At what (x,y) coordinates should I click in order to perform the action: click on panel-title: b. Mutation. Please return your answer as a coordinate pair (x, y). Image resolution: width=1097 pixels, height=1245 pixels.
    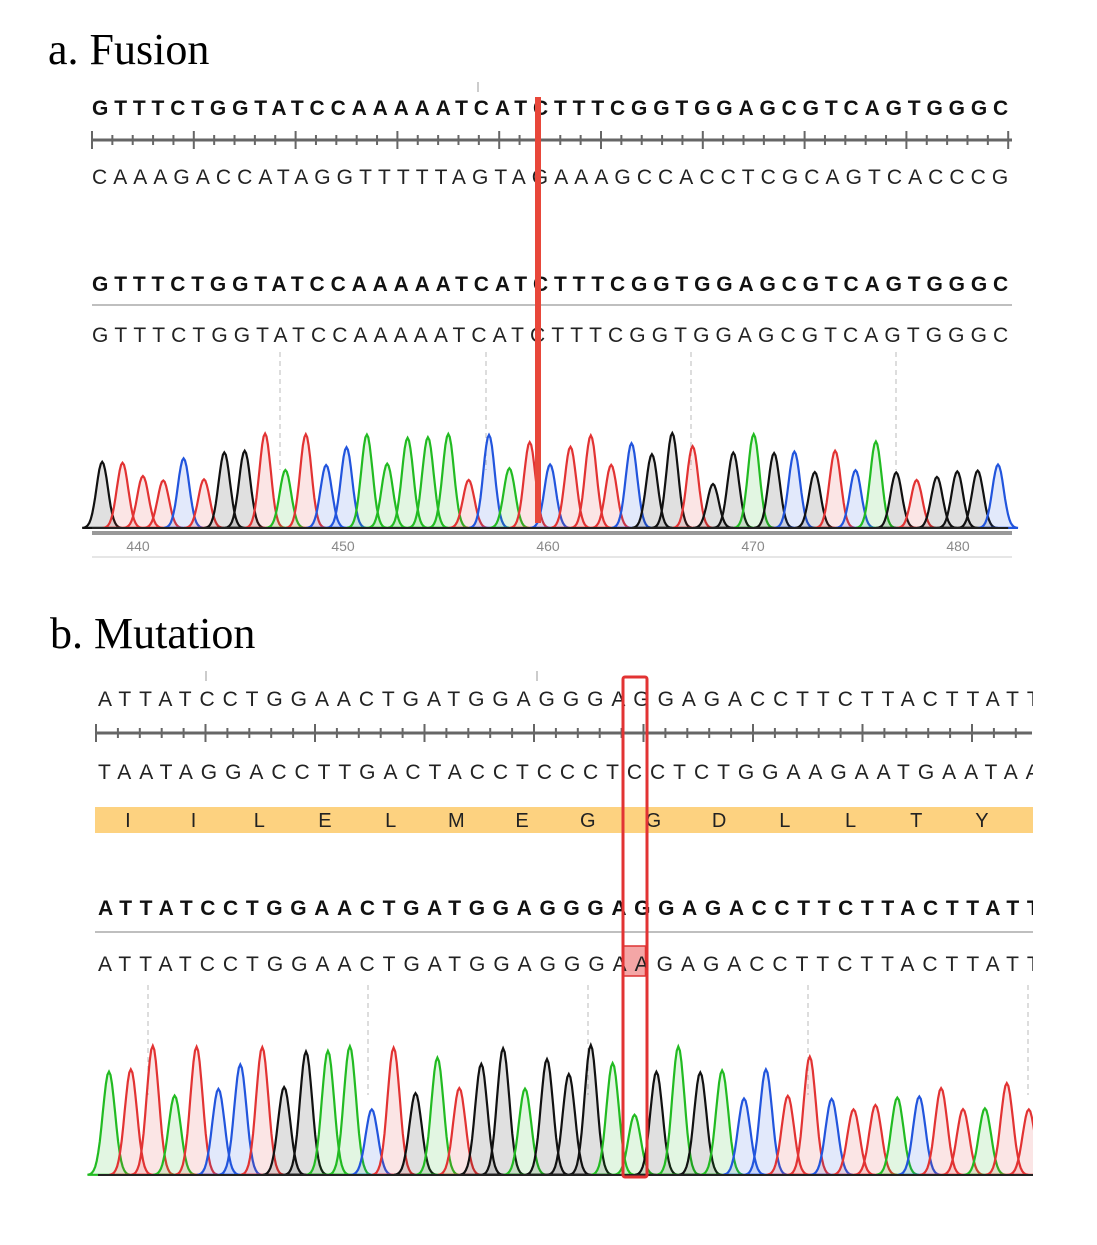
    Looking at the image, I should click on (152, 633).